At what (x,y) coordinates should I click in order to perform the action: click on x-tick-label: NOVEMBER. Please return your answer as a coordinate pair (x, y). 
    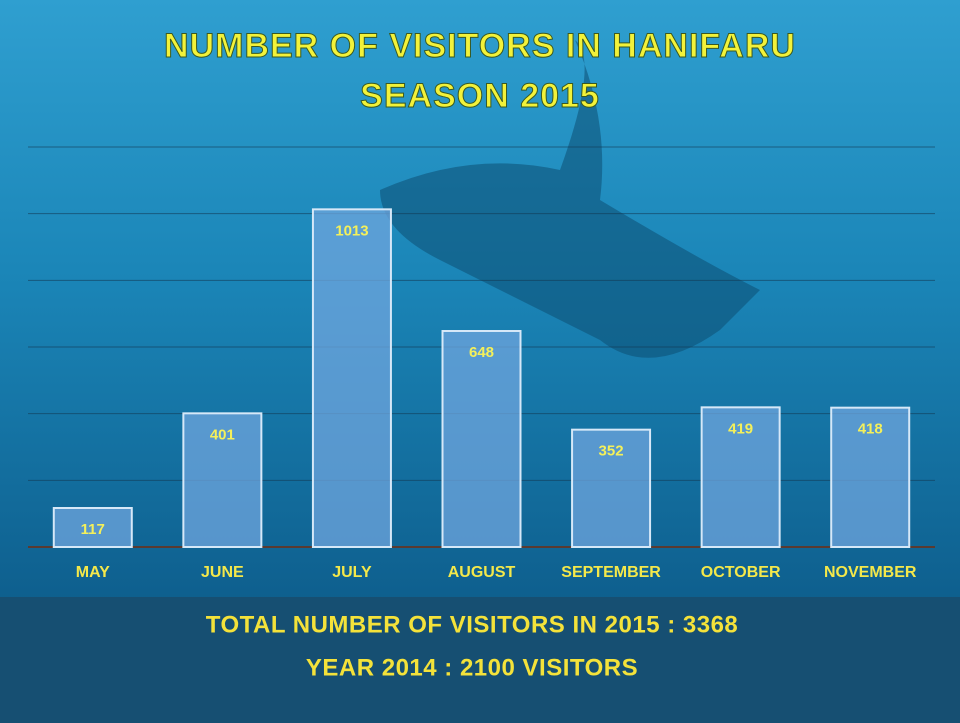
    Looking at the image, I should click on (870, 572).